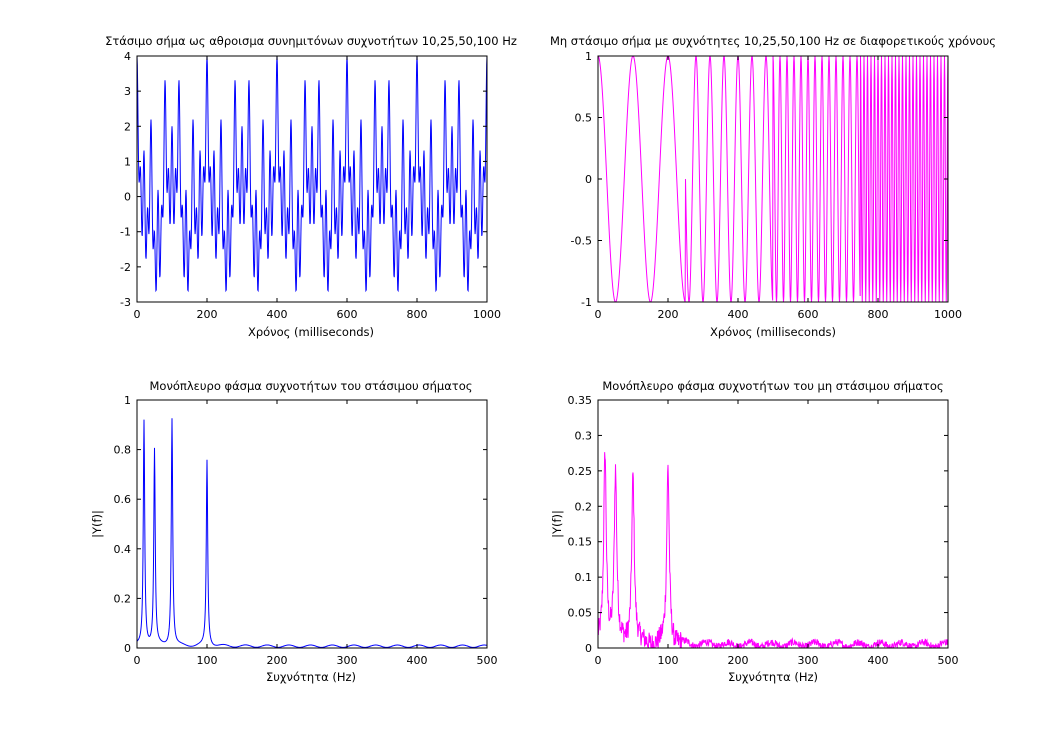 This screenshot has height=729, width=1048. Describe the element at coordinates (773, 677) in the screenshot. I see `x-axis-label-4: Συχνότητα (Hz)` at that location.